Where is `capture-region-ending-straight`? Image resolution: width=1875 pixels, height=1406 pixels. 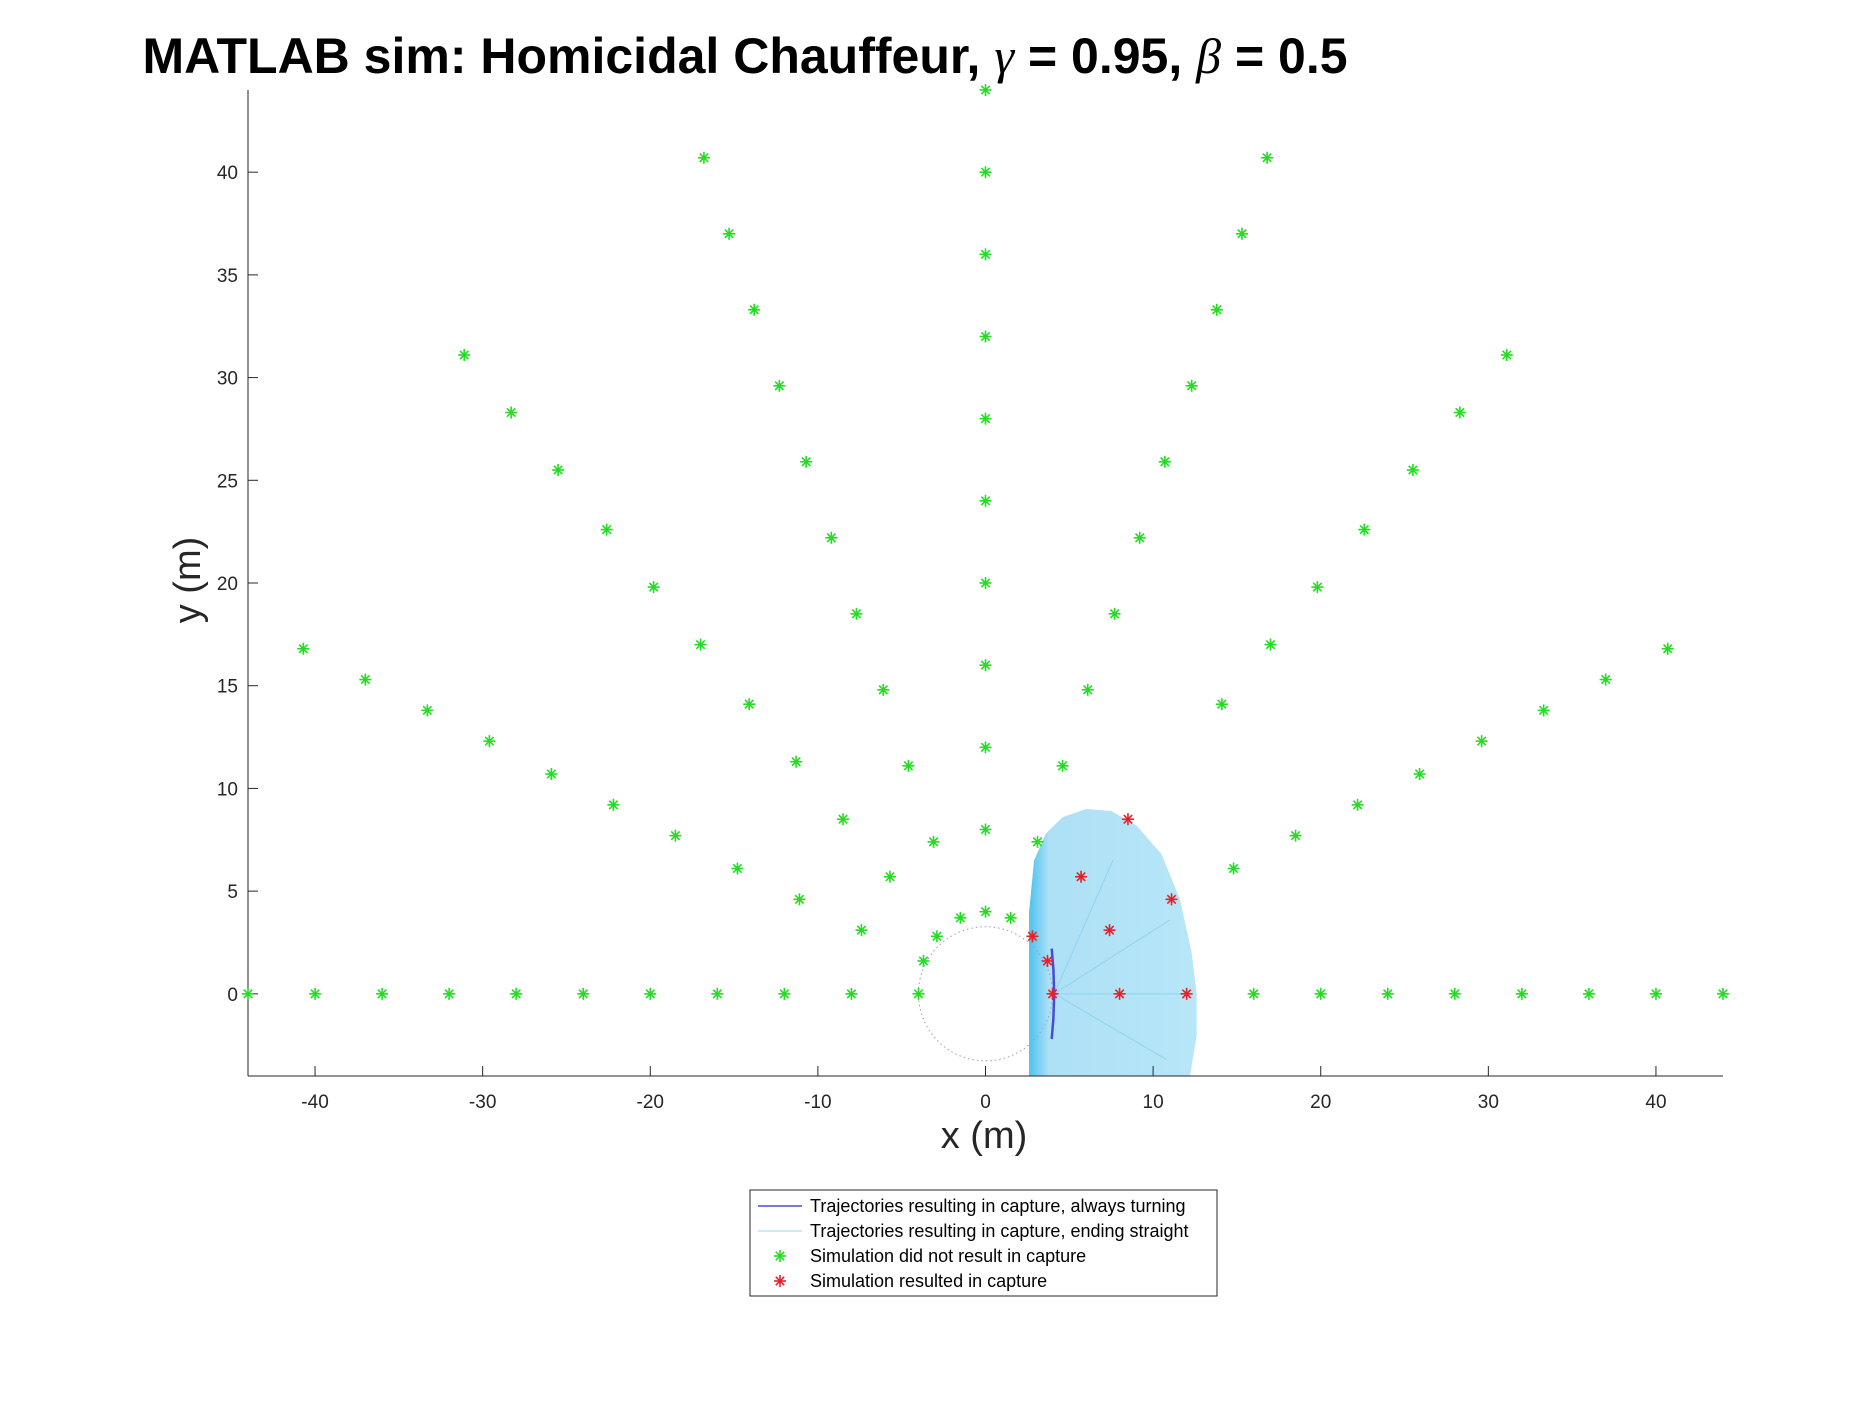
capture-region-ending-straight is located at coordinates (1113, 942).